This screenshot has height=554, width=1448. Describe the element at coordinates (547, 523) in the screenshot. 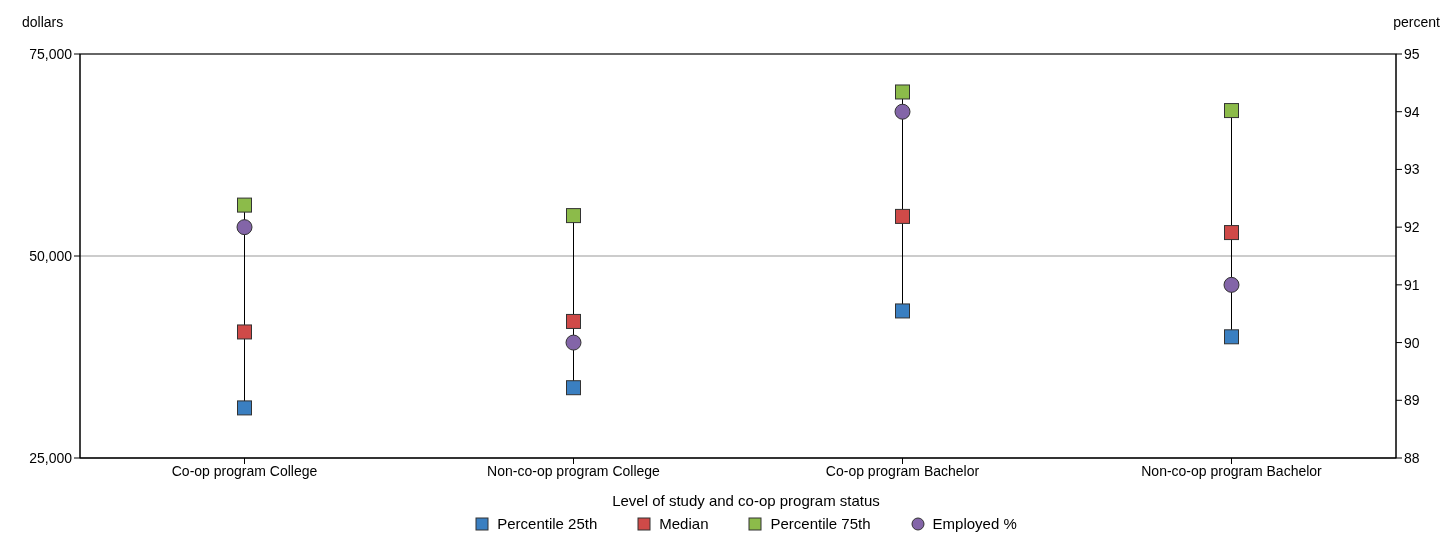

I see `legend-label: Percentile 25th` at that location.